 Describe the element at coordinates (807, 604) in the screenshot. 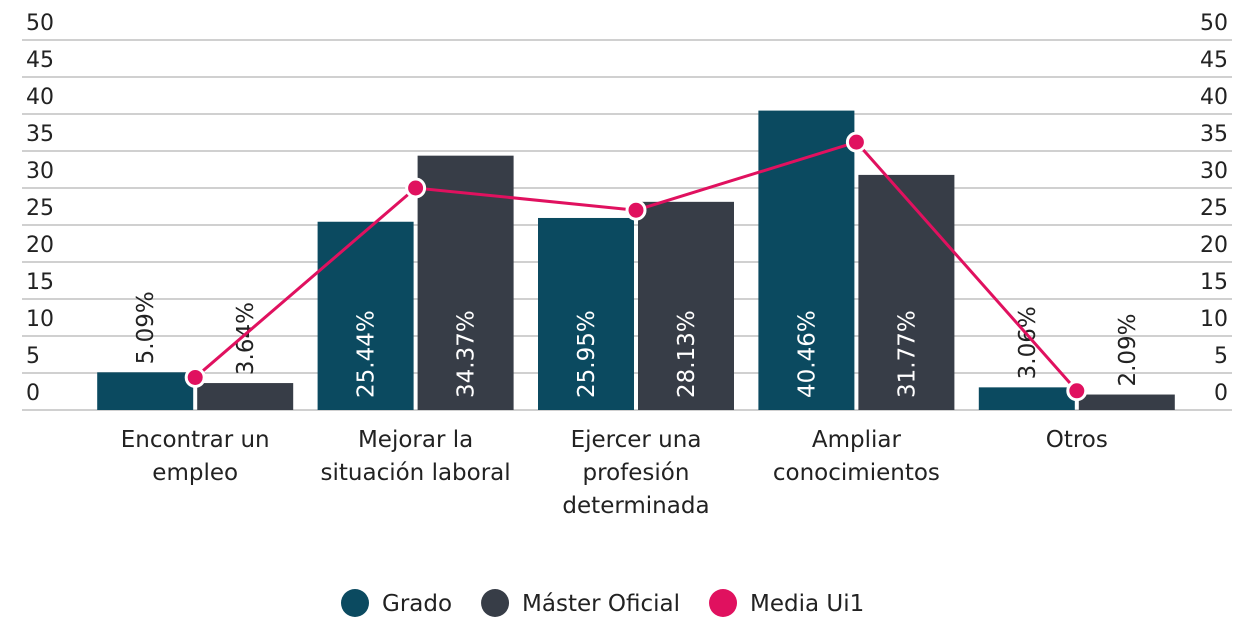

I see `legend-label: Media Ui1` at that location.